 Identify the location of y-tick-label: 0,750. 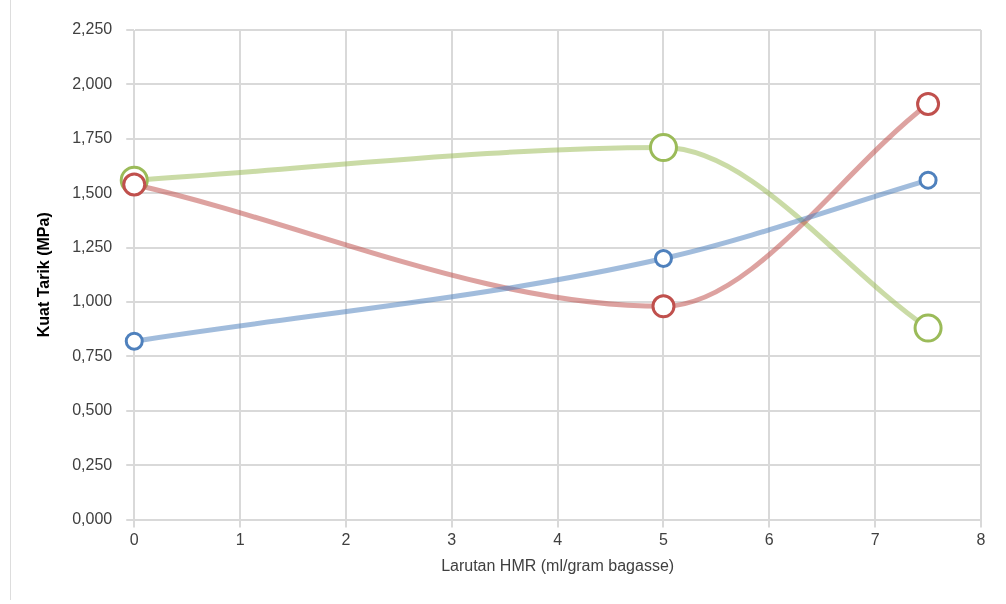
(92, 355).